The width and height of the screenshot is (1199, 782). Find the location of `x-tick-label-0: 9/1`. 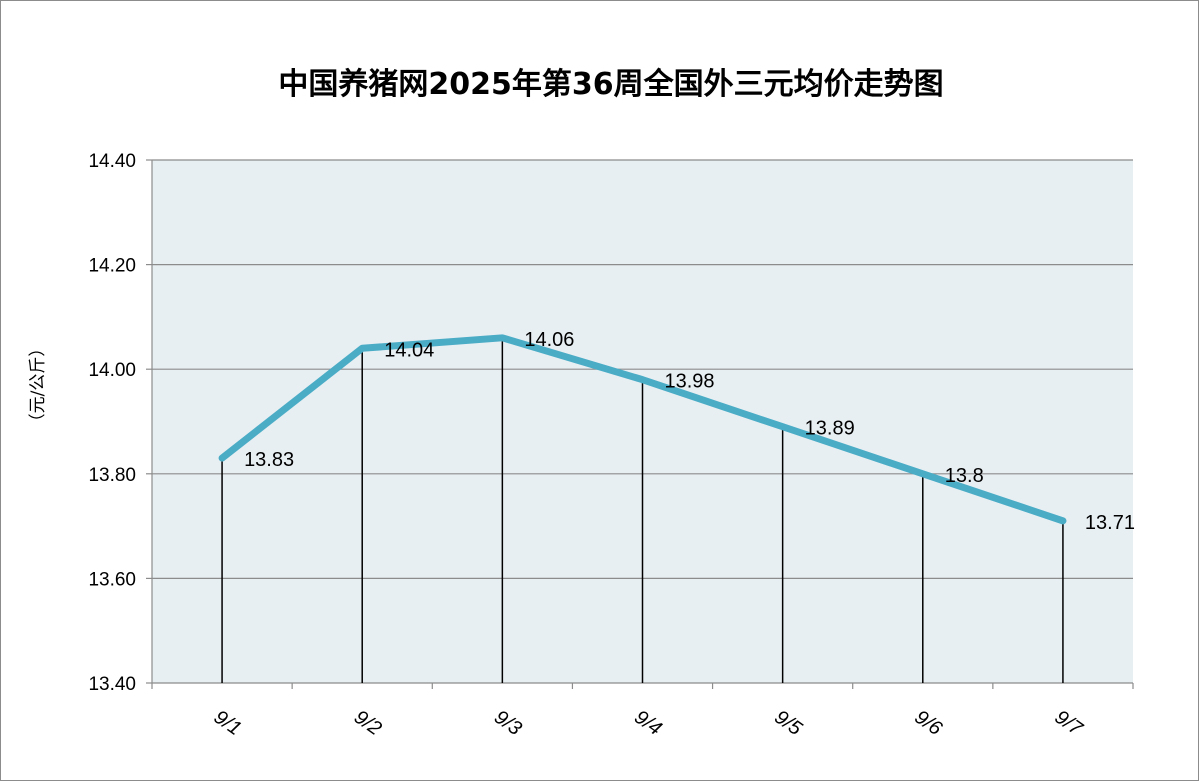

x-tick-label-0: 9/1 is located at coordinates (227, 723).